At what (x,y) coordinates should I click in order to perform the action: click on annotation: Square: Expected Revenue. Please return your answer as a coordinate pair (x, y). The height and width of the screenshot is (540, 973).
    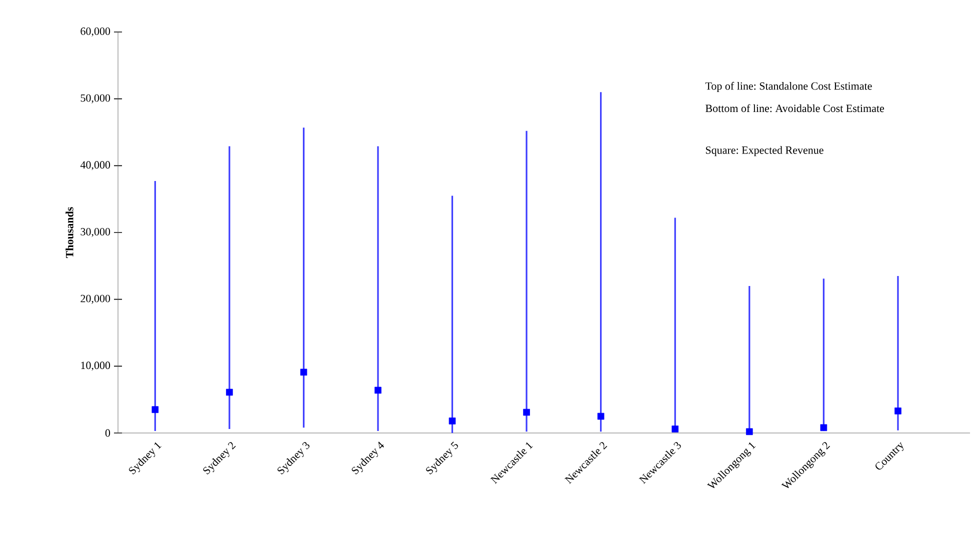
    Looking at the image, I should click on (765, 151).